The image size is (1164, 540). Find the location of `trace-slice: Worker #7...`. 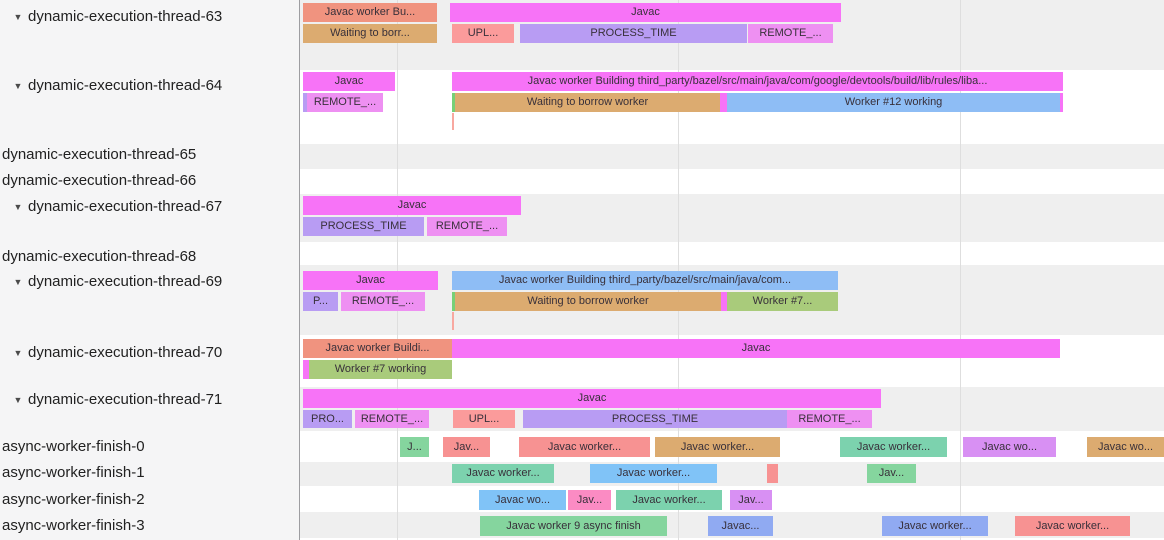

trace-slice: Worker #7... is located at coordinates (782, 301).